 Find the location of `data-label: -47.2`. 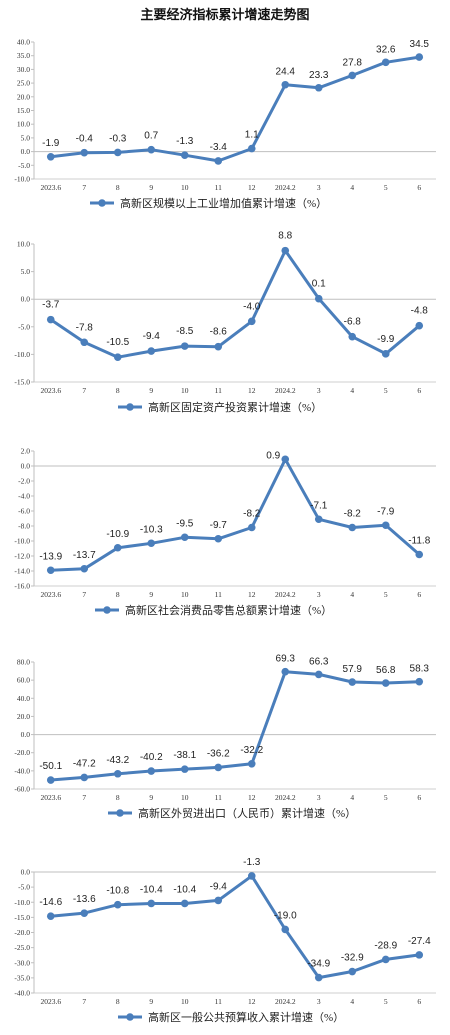

data-label: -47.2 is located at coordinates (84, 763).